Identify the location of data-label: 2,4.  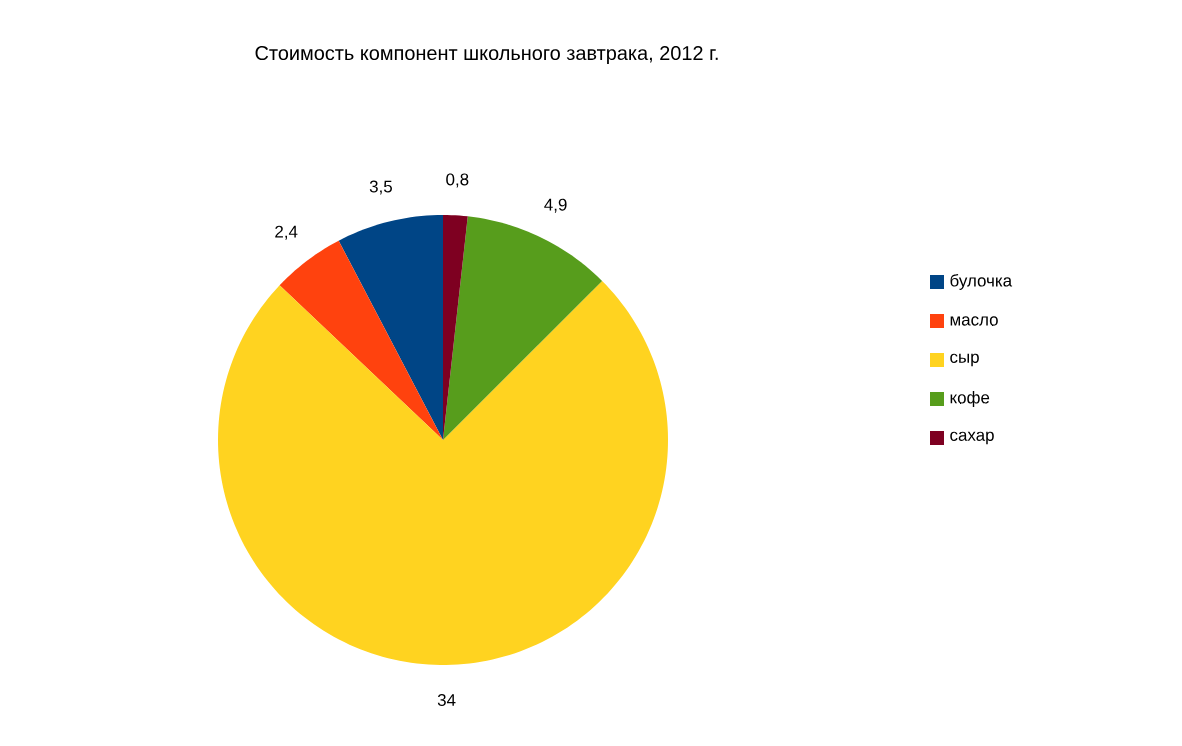
(286, 232).